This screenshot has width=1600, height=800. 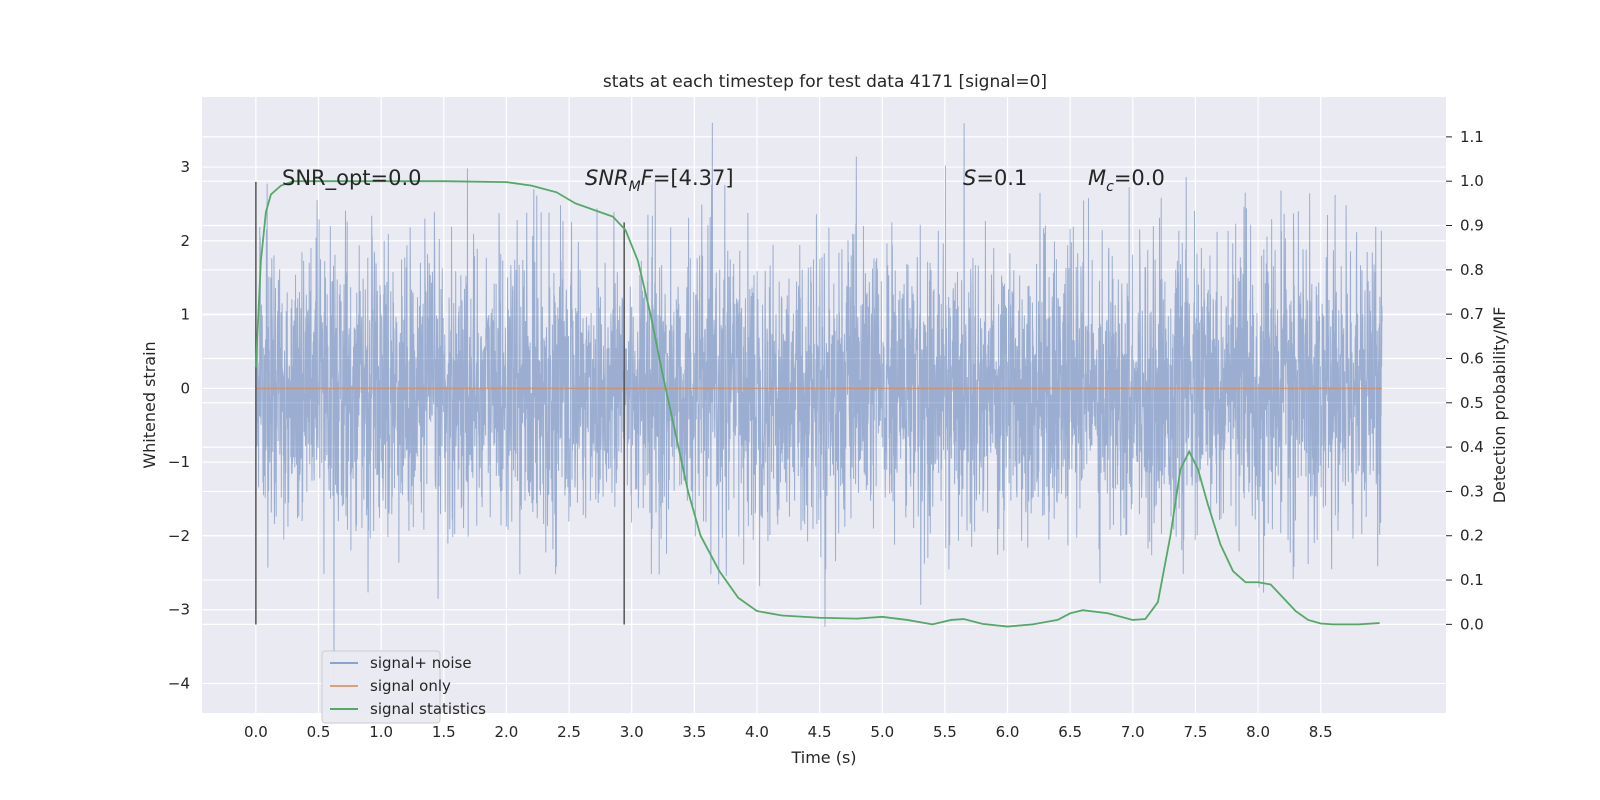 I want to click on annotation-s: S=0.1, so click(x=995, y=178).